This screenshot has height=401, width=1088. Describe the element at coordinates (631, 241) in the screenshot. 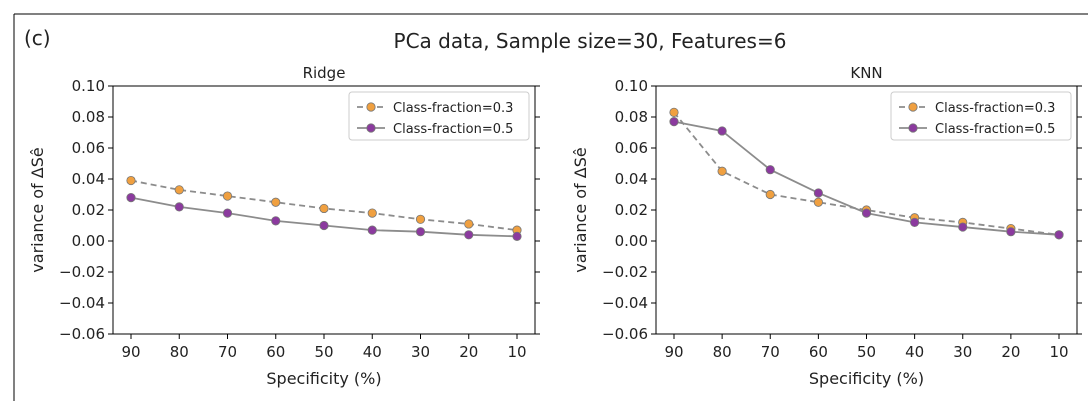

I see `knn-y-tick-label: 0.00` at that location.